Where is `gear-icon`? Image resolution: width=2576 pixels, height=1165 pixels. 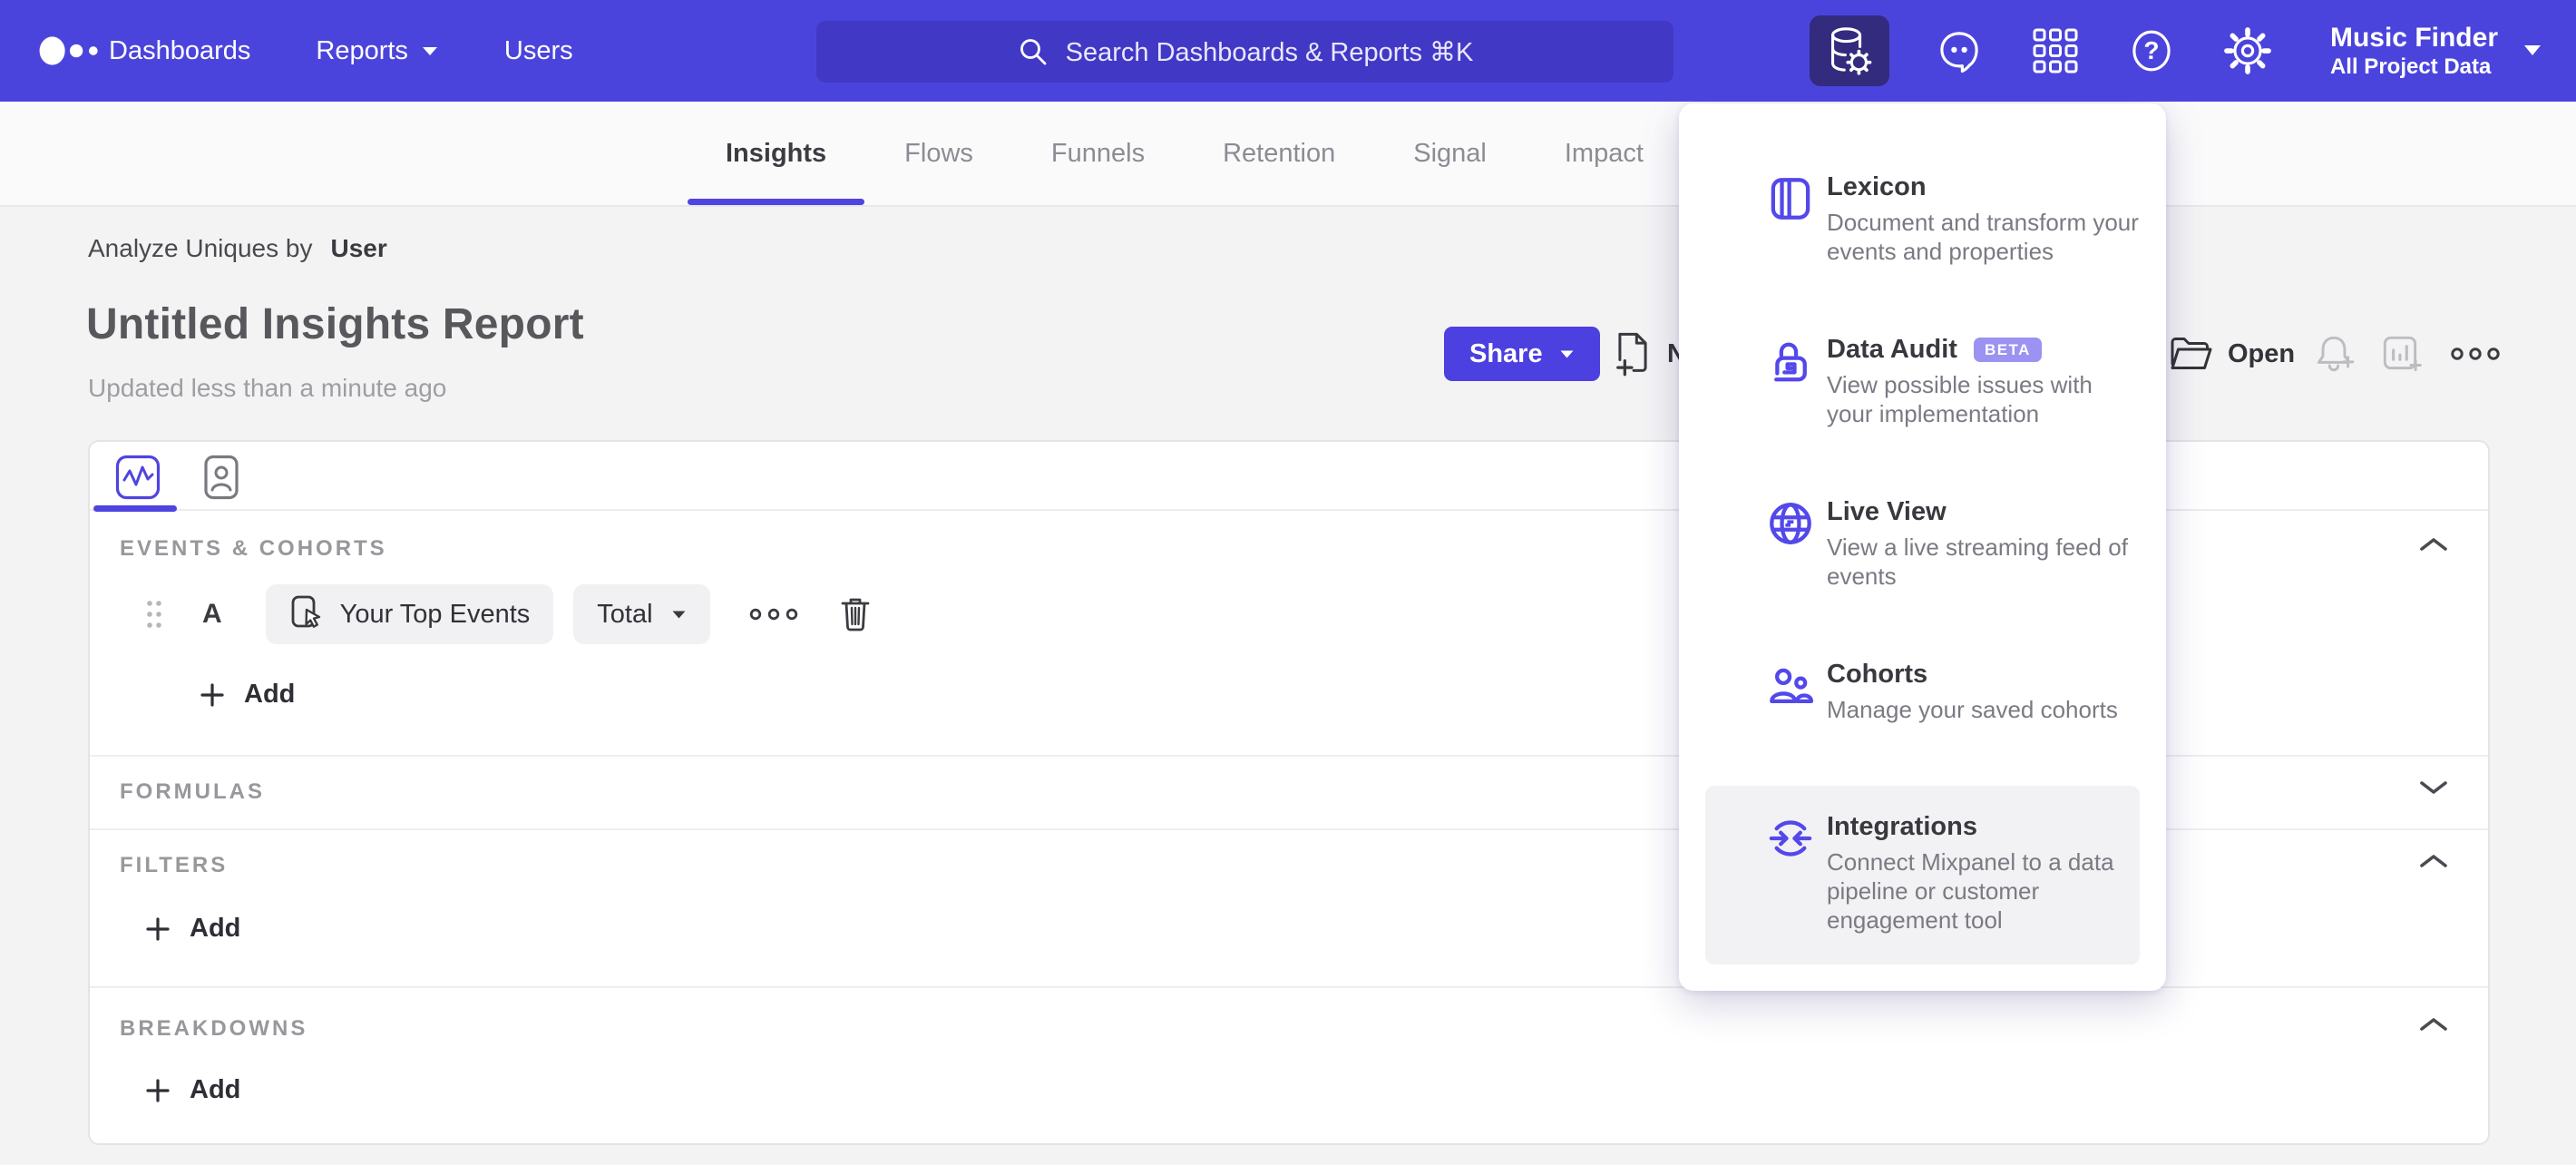 gear-icon is located at coordinates (2247, 50).